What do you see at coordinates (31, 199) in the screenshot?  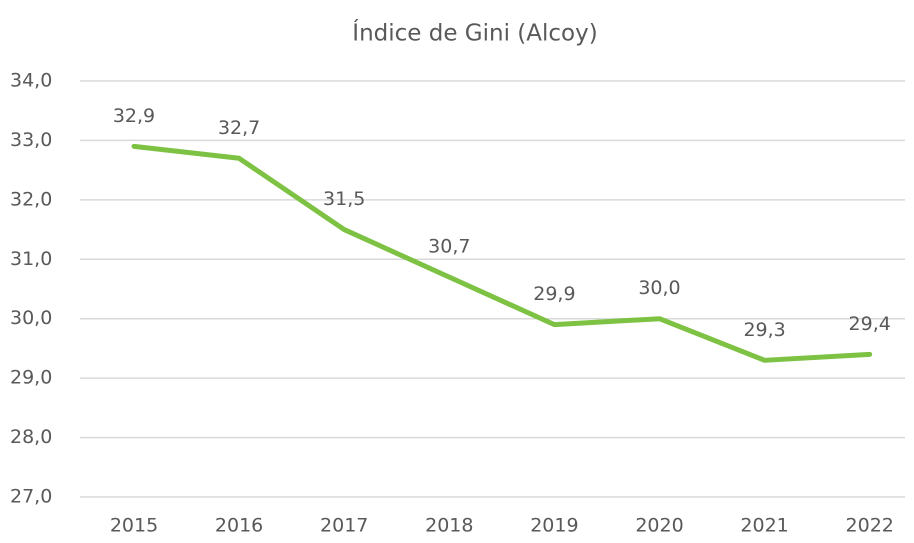 I see `y-tick-label: 32,0` at bounding box center [31, 199].